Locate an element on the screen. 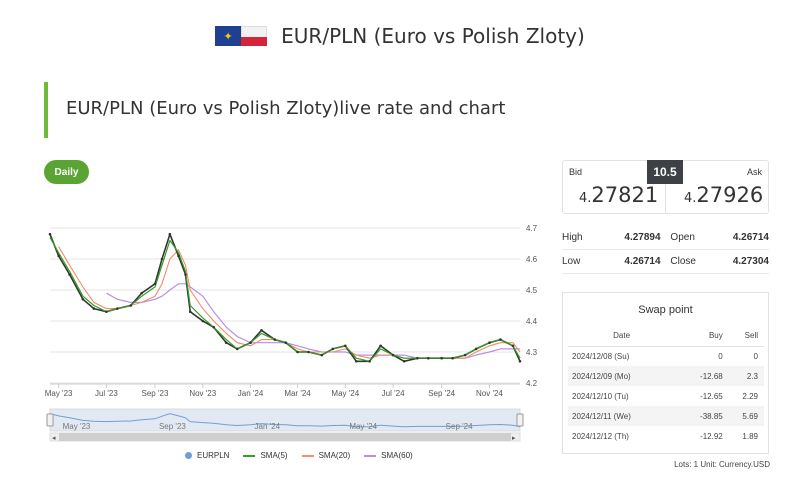  swap-date: 2024/12/11 (We) is located at coordinates (620, 416).